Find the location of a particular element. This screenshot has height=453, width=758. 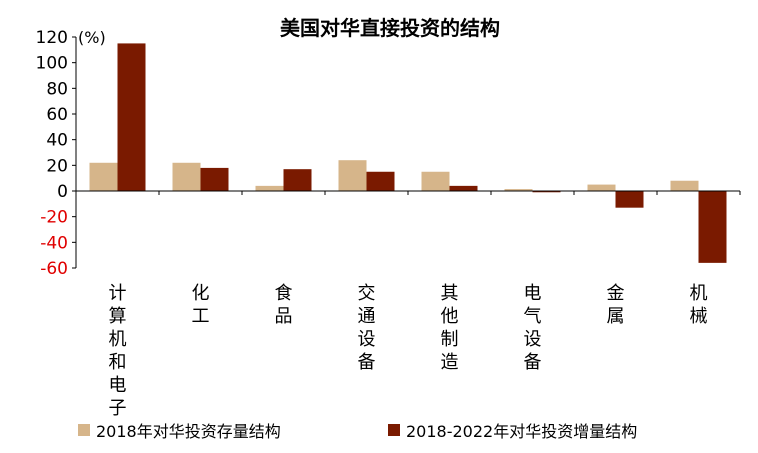

legend-item-stock: 2018年对华投资存量结构 is located at coordinates (179, 430).